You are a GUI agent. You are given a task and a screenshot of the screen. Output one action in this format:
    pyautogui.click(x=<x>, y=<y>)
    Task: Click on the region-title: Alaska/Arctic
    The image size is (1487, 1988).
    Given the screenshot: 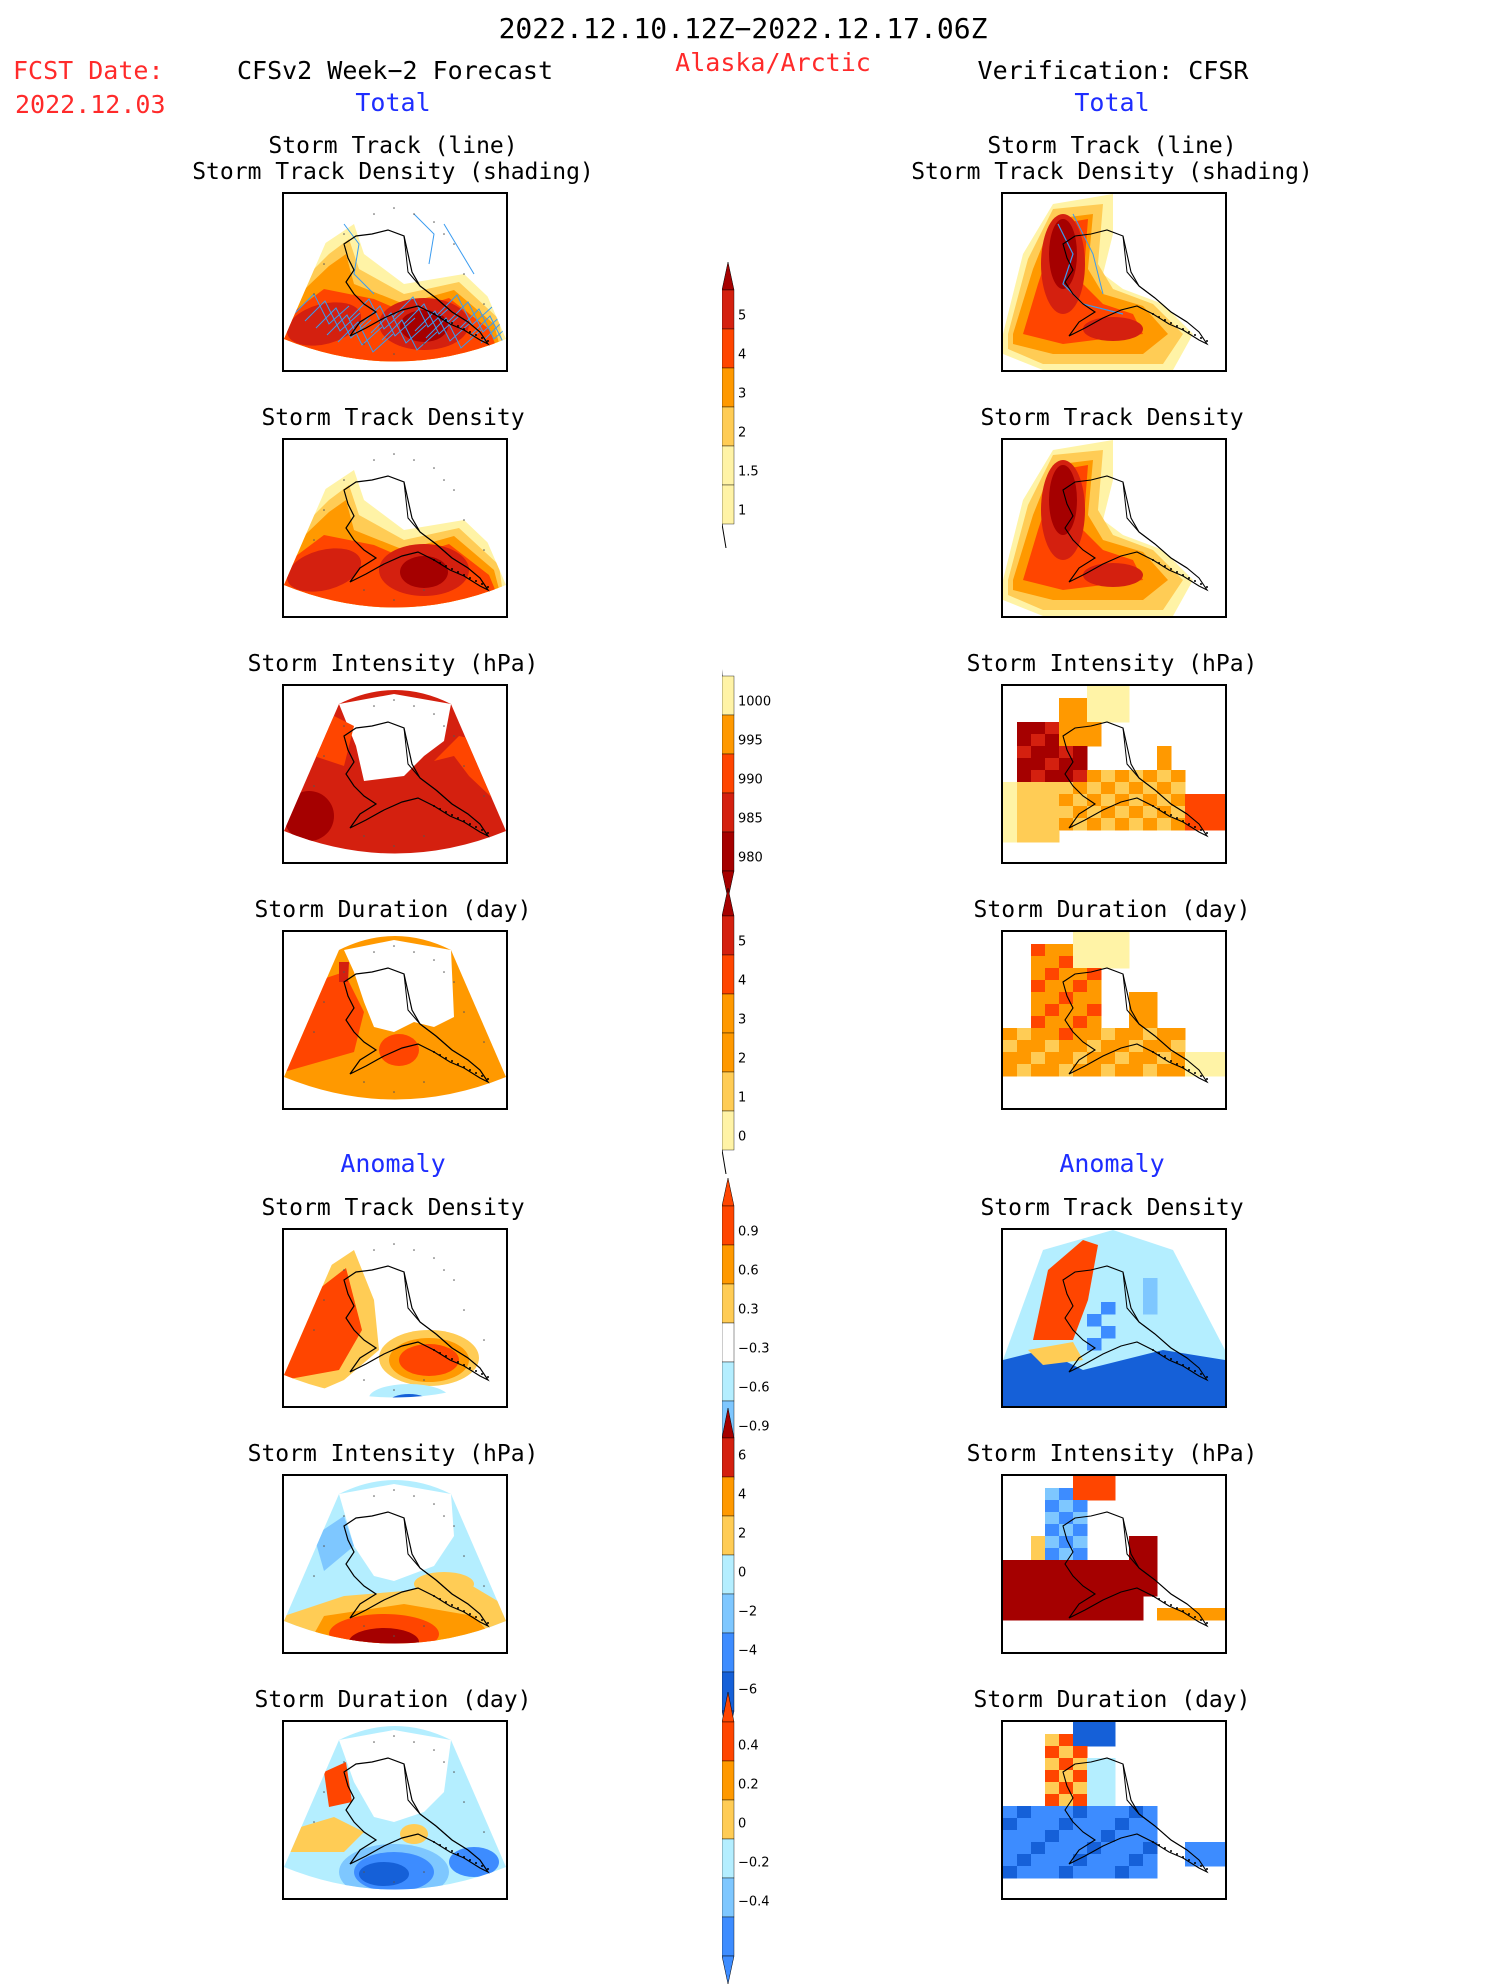 What is the action you would take?
    pyautogui.click(x=773, y=62)
    